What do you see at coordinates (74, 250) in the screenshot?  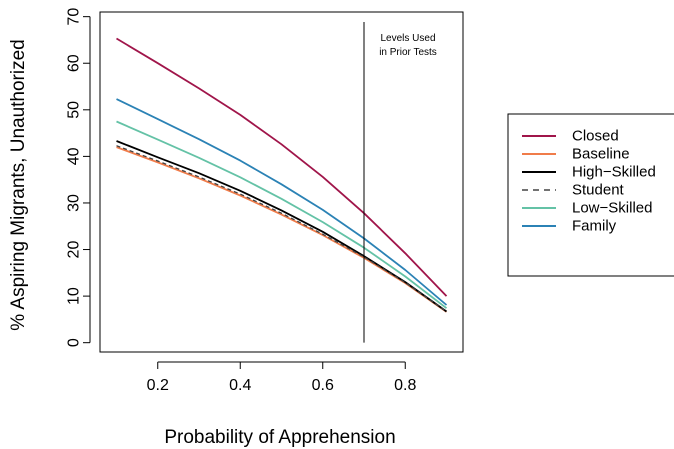 I see `y-tick-label: 20` at bounding box center [74, 250].